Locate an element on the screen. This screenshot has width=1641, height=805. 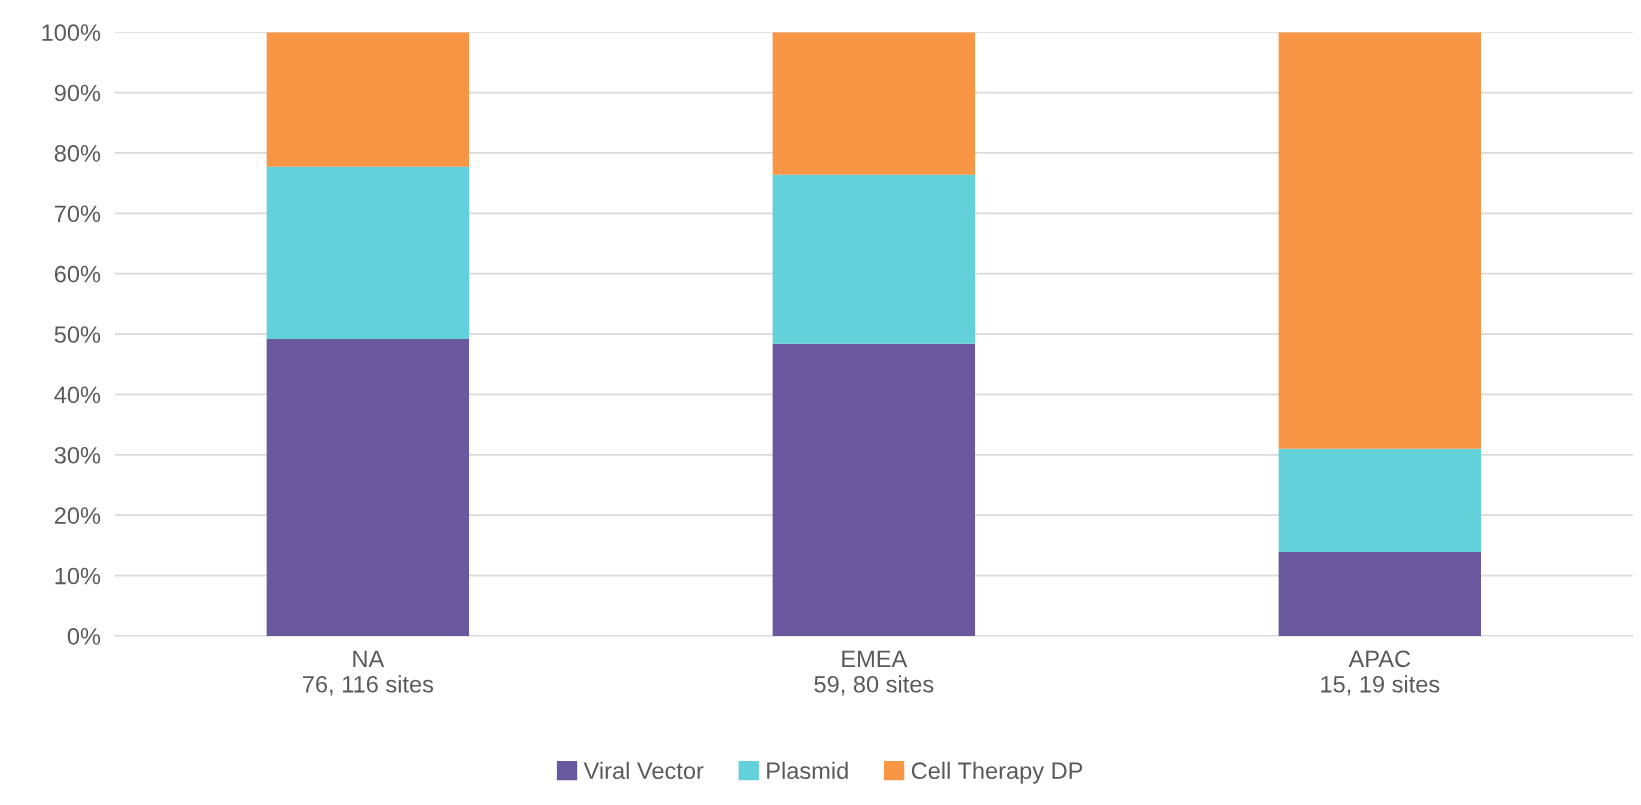
x-tick-label: EMEA 59, 80 sites is located at coordinates (874, 673).